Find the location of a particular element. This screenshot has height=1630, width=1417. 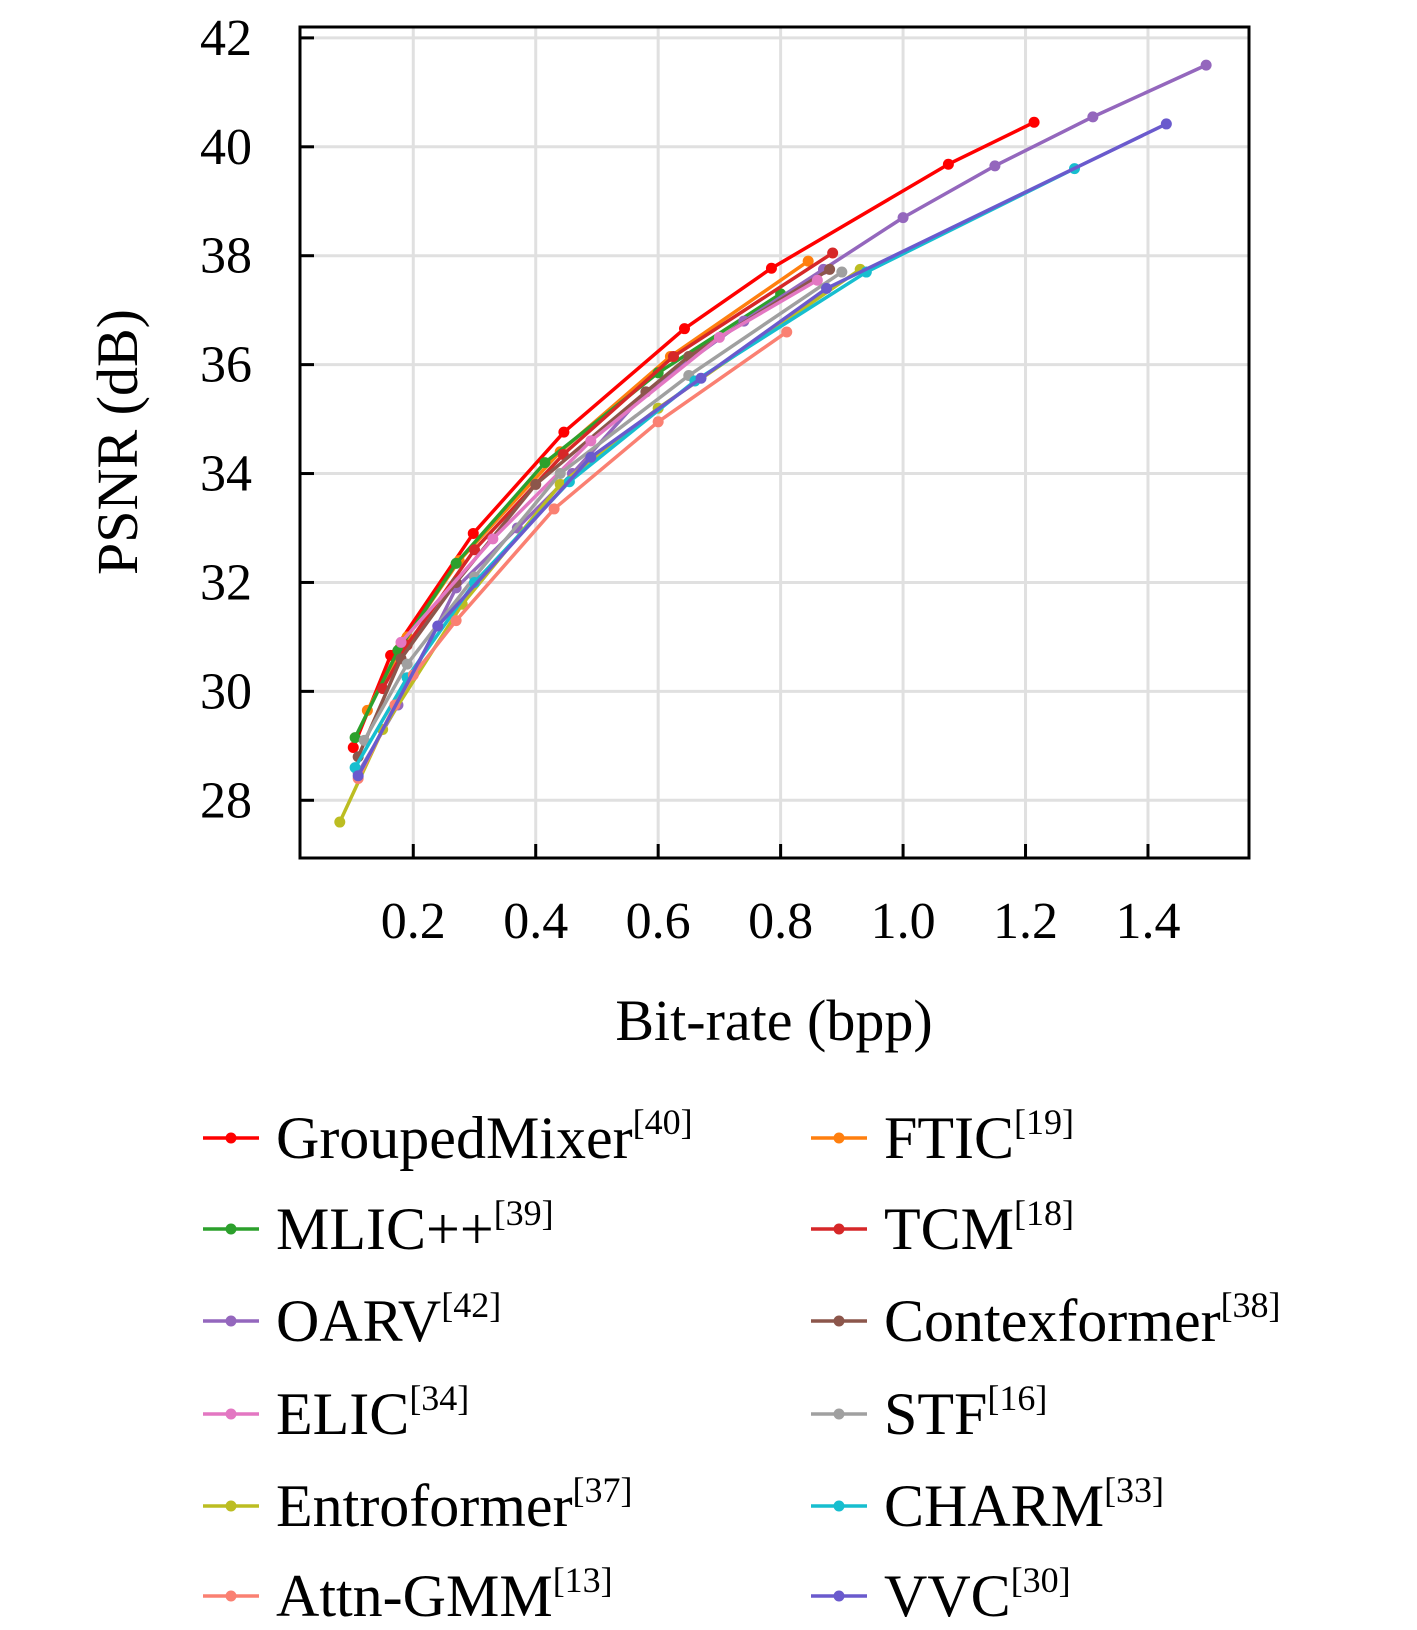

x-tick-label: 0.2 is located at coordinates (413, 921).